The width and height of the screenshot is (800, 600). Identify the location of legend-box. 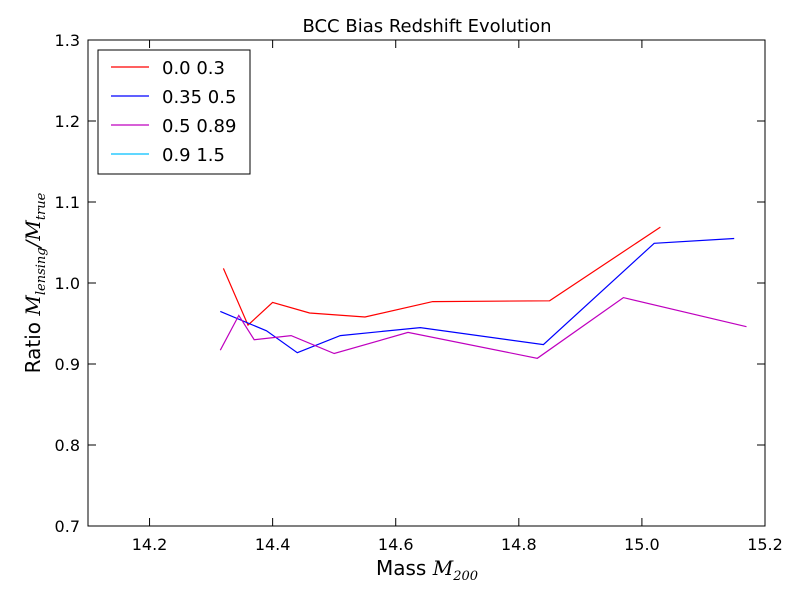
(174, 112).